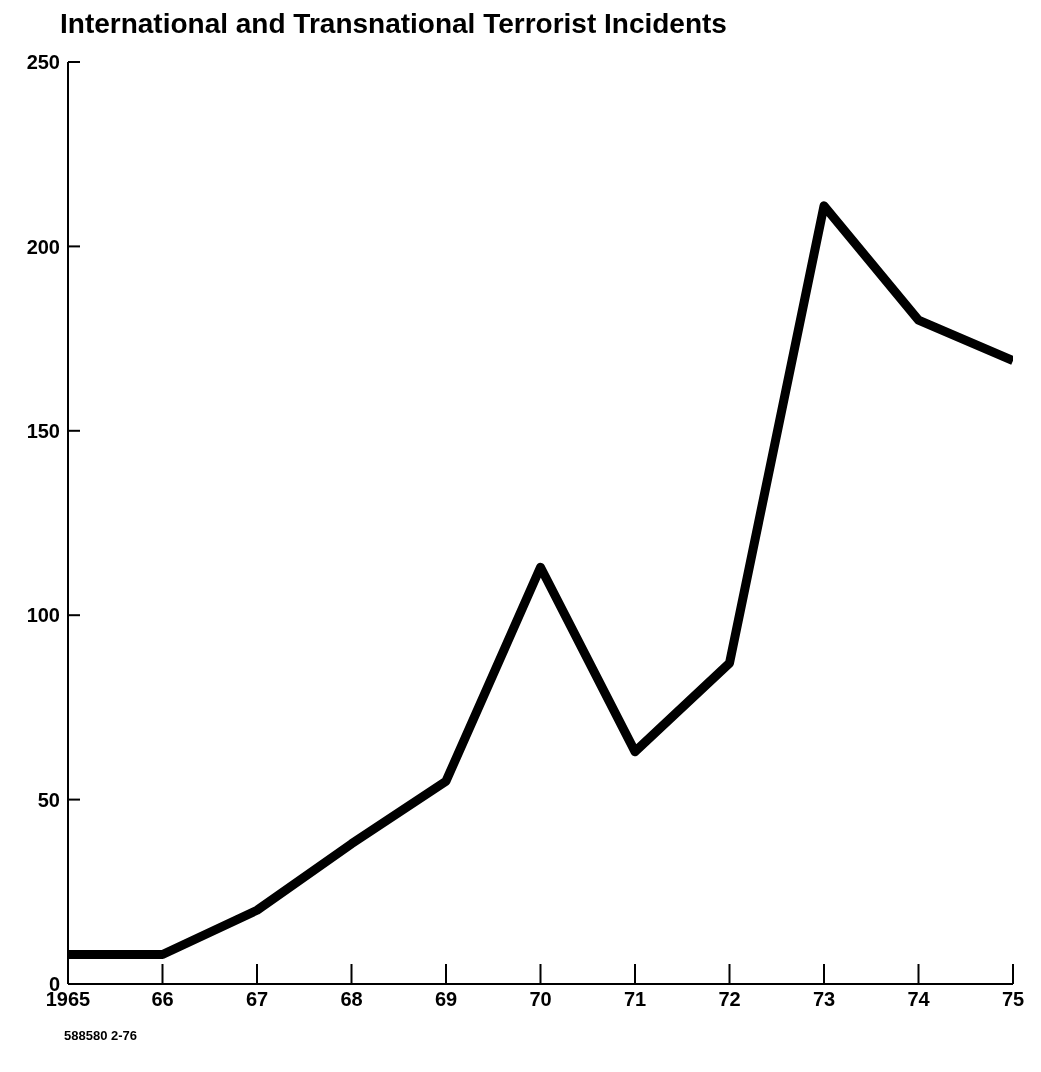  I want to click on x-tick-label: 70, so click(540, 999).